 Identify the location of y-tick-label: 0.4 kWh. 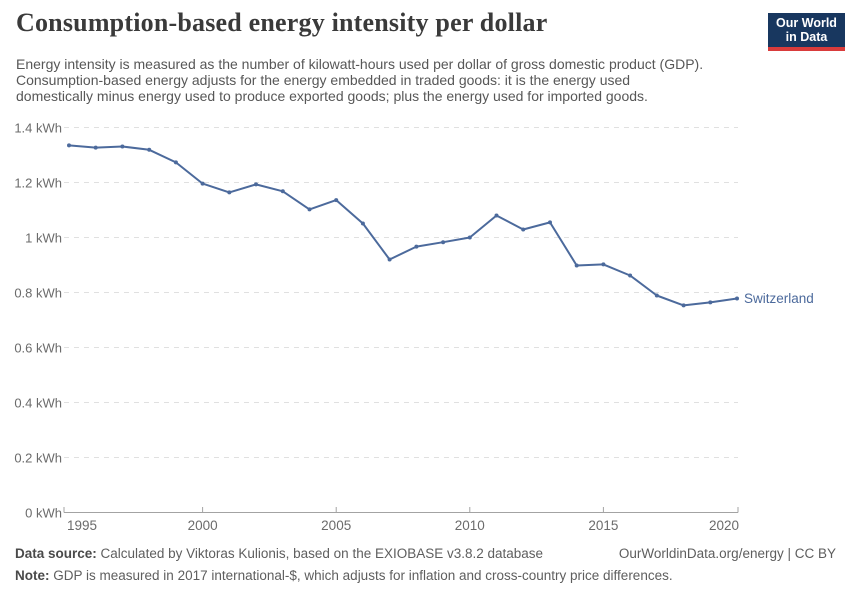
(38, 403).